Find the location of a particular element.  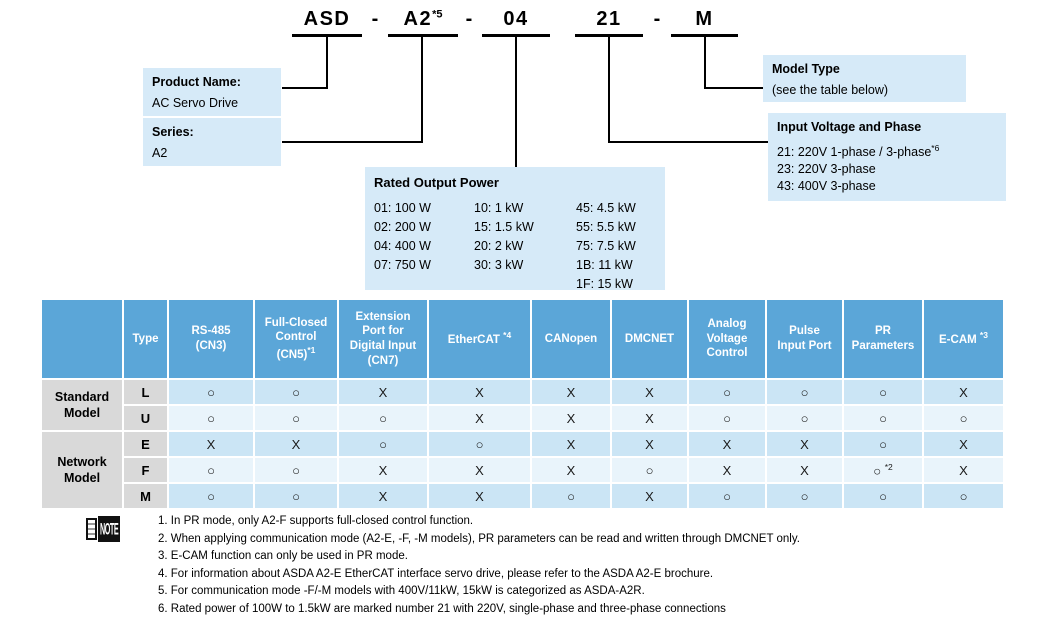

callout-value: 43: 400V 3-phase is located at coordinates (826, 186).